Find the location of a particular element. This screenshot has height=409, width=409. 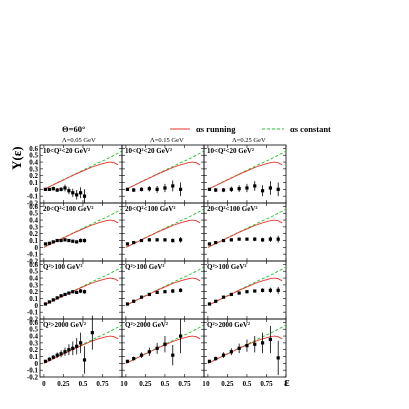

x-tick-label: 0.5 is located at coordinates (83, 384).